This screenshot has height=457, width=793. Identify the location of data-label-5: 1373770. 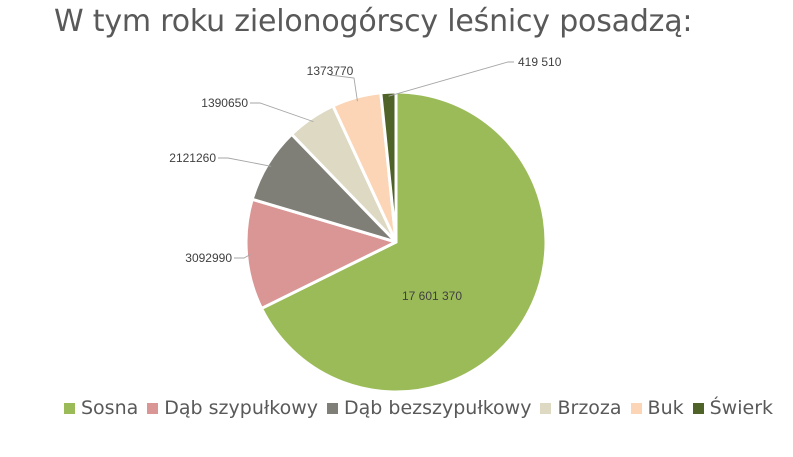
(330, 71).